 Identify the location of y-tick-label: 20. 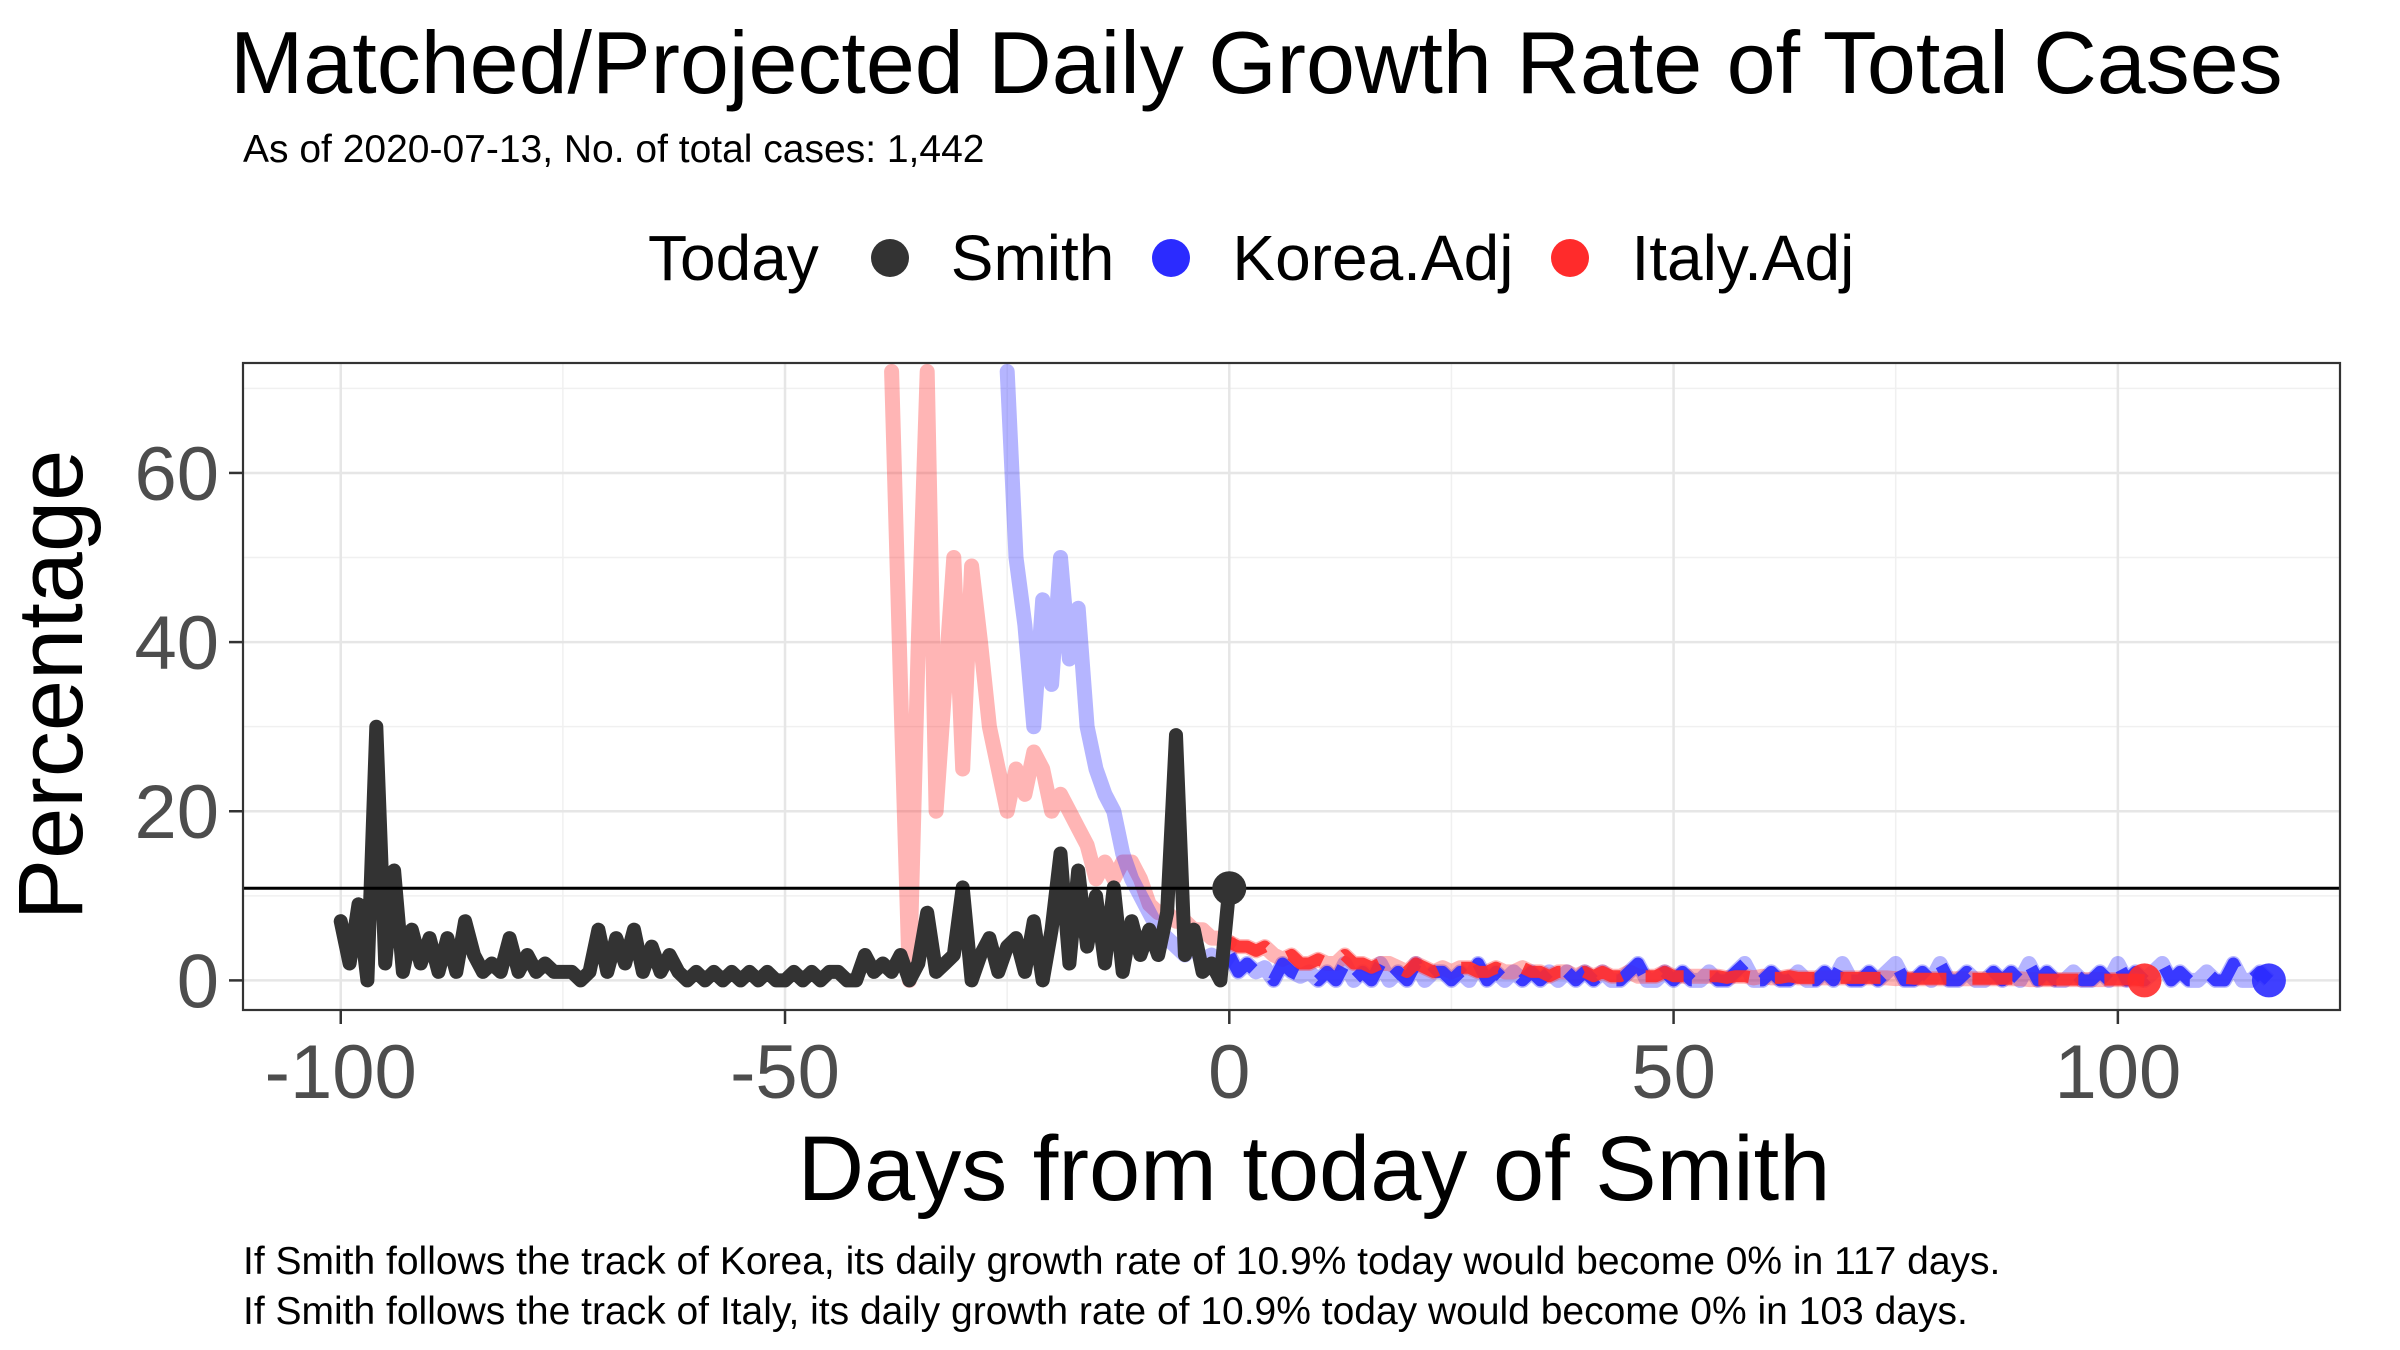
(176, 812).